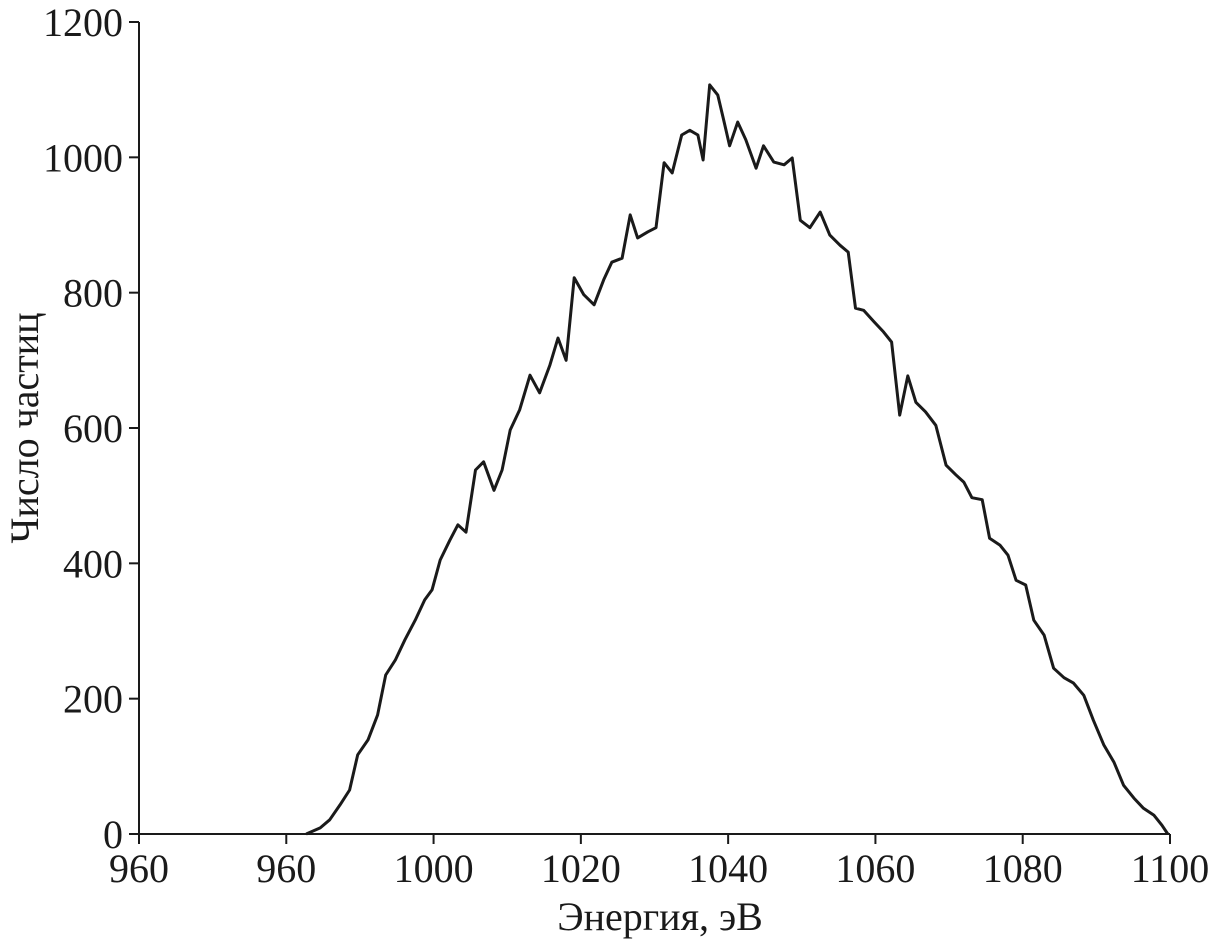  I want to click on y-tick-label: 600, so click(93, 428).